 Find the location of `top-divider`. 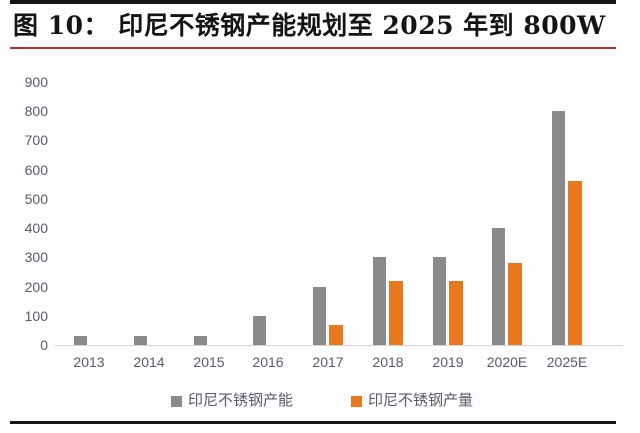

top-divider is located at coordinates (313, 2).